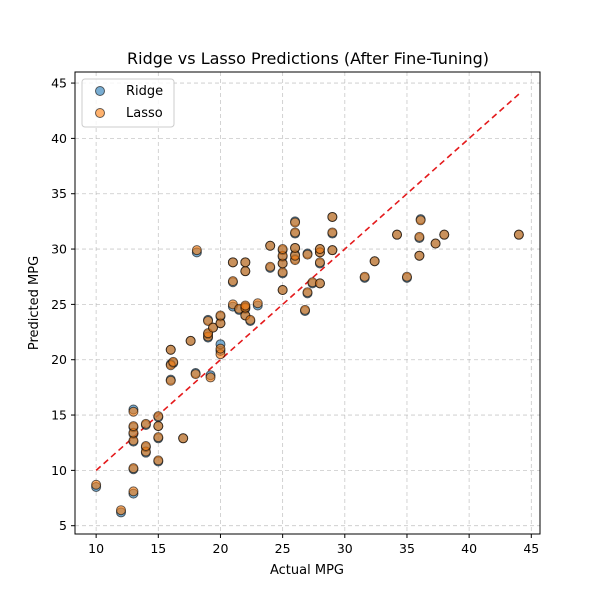 The image size is (600, 600). I want to click on y-axis-ticks: 5 10 15 20 25 30 35 40 45, so click(63, 304).